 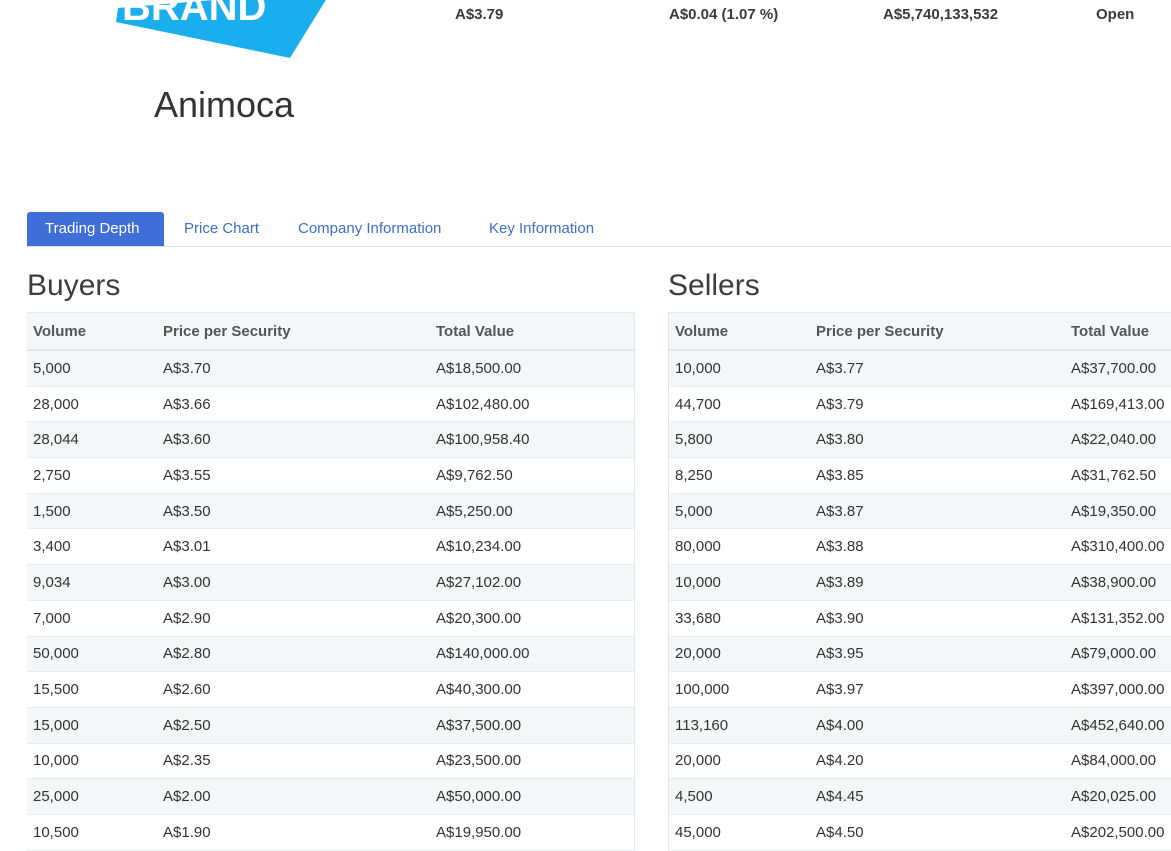 What do you see at coordinates (937, 761) in the screenshot?
I see `price-cell: A$4.20` at bounding box center [937, 761].